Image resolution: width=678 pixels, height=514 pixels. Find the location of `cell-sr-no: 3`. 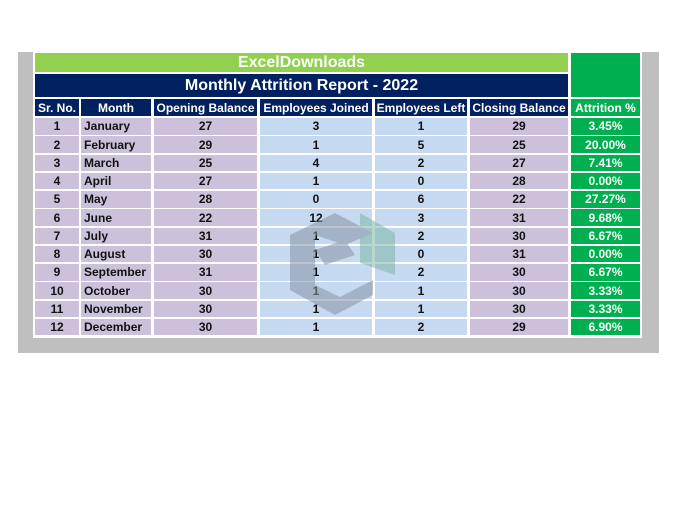

cell-sr-no: 3 is located at coordinates (57, 162).